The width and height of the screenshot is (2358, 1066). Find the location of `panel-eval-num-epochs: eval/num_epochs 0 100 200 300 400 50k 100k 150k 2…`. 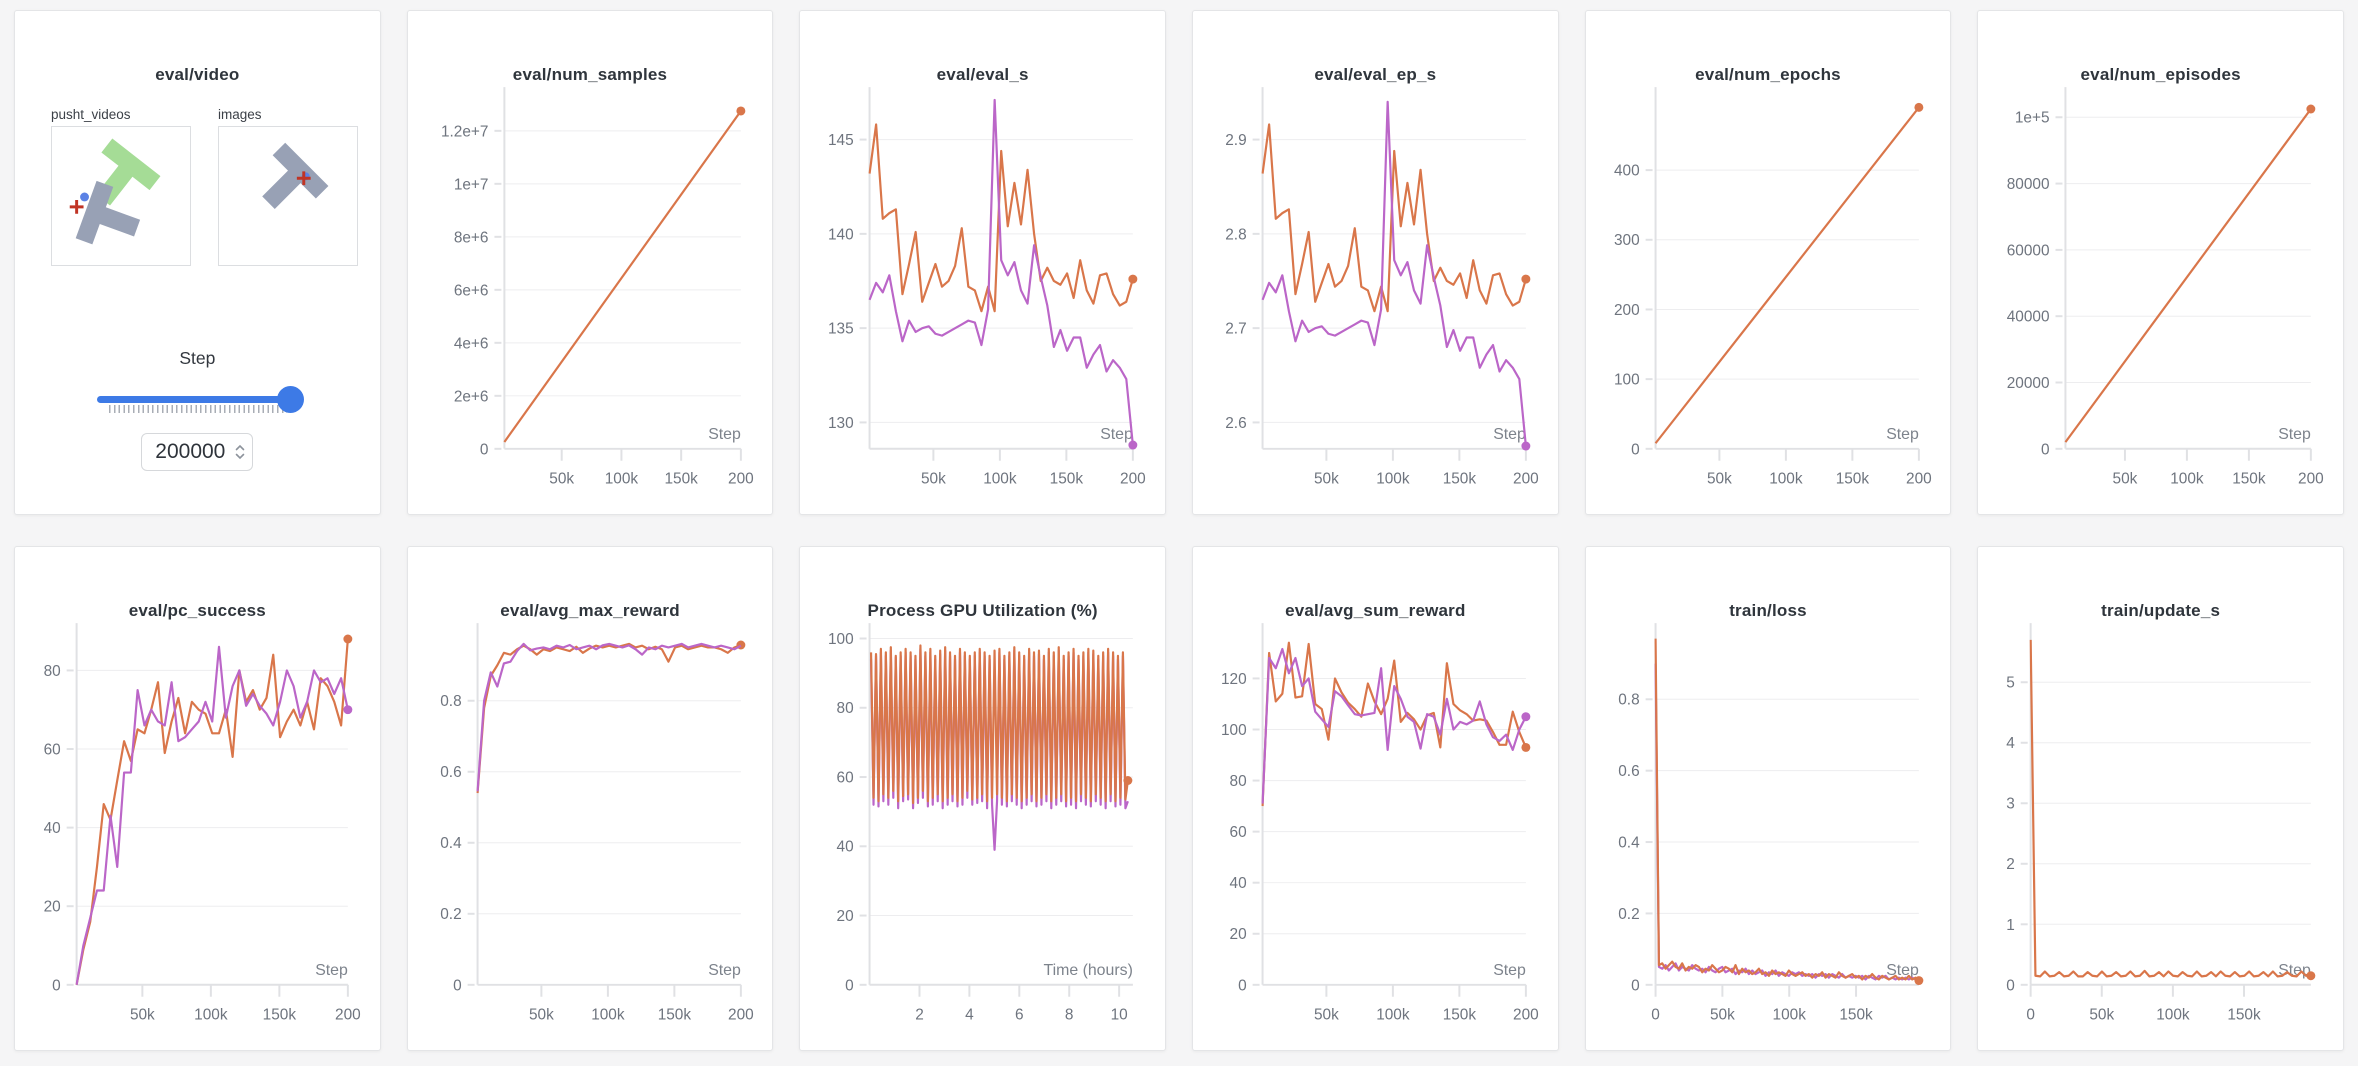

panel-eval-num-epochs: eval/num_epochs 0 100 200 300 400 50k 100k 150k 2… is located at coordinates (1768, 262).